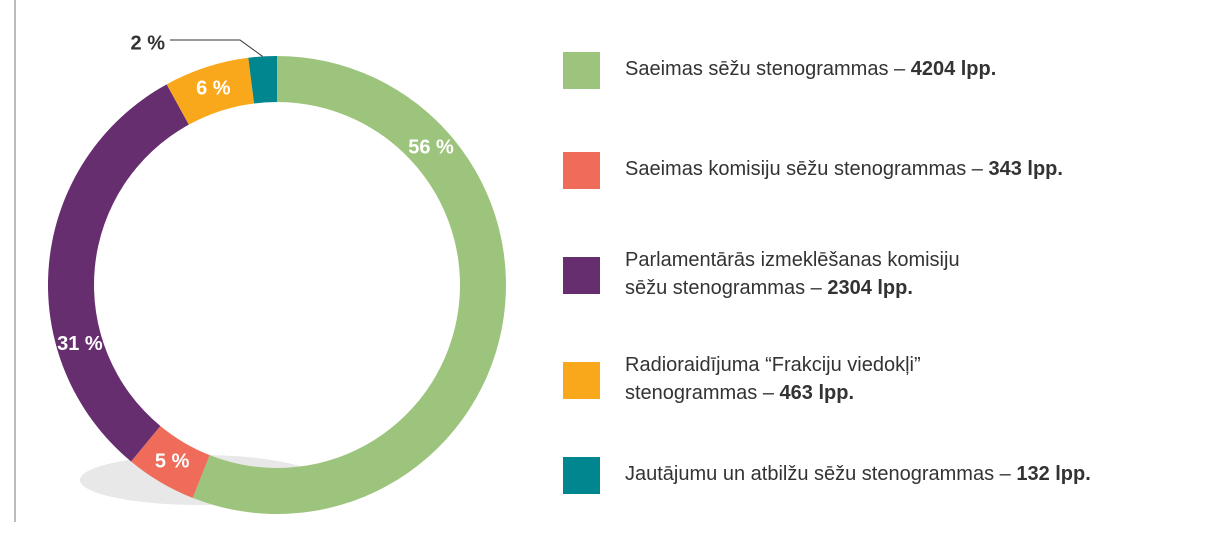 The height and width of the screenshot is (536, 1225). I want to click on legend-pages: 2304 lpp., so click(870, 288).